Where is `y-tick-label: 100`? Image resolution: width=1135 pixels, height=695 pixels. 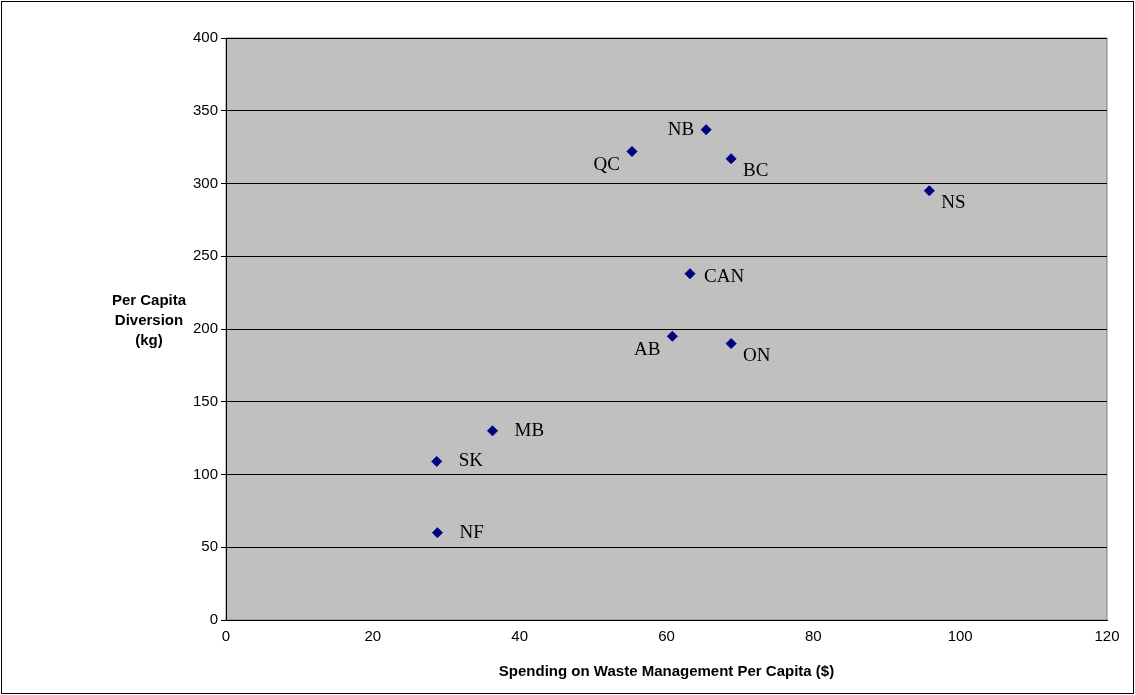 y-tick-label: 100 is located at coordinates (206, 473).